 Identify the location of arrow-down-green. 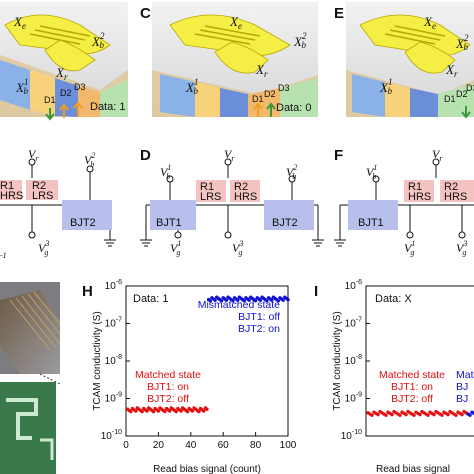
(466, 112).